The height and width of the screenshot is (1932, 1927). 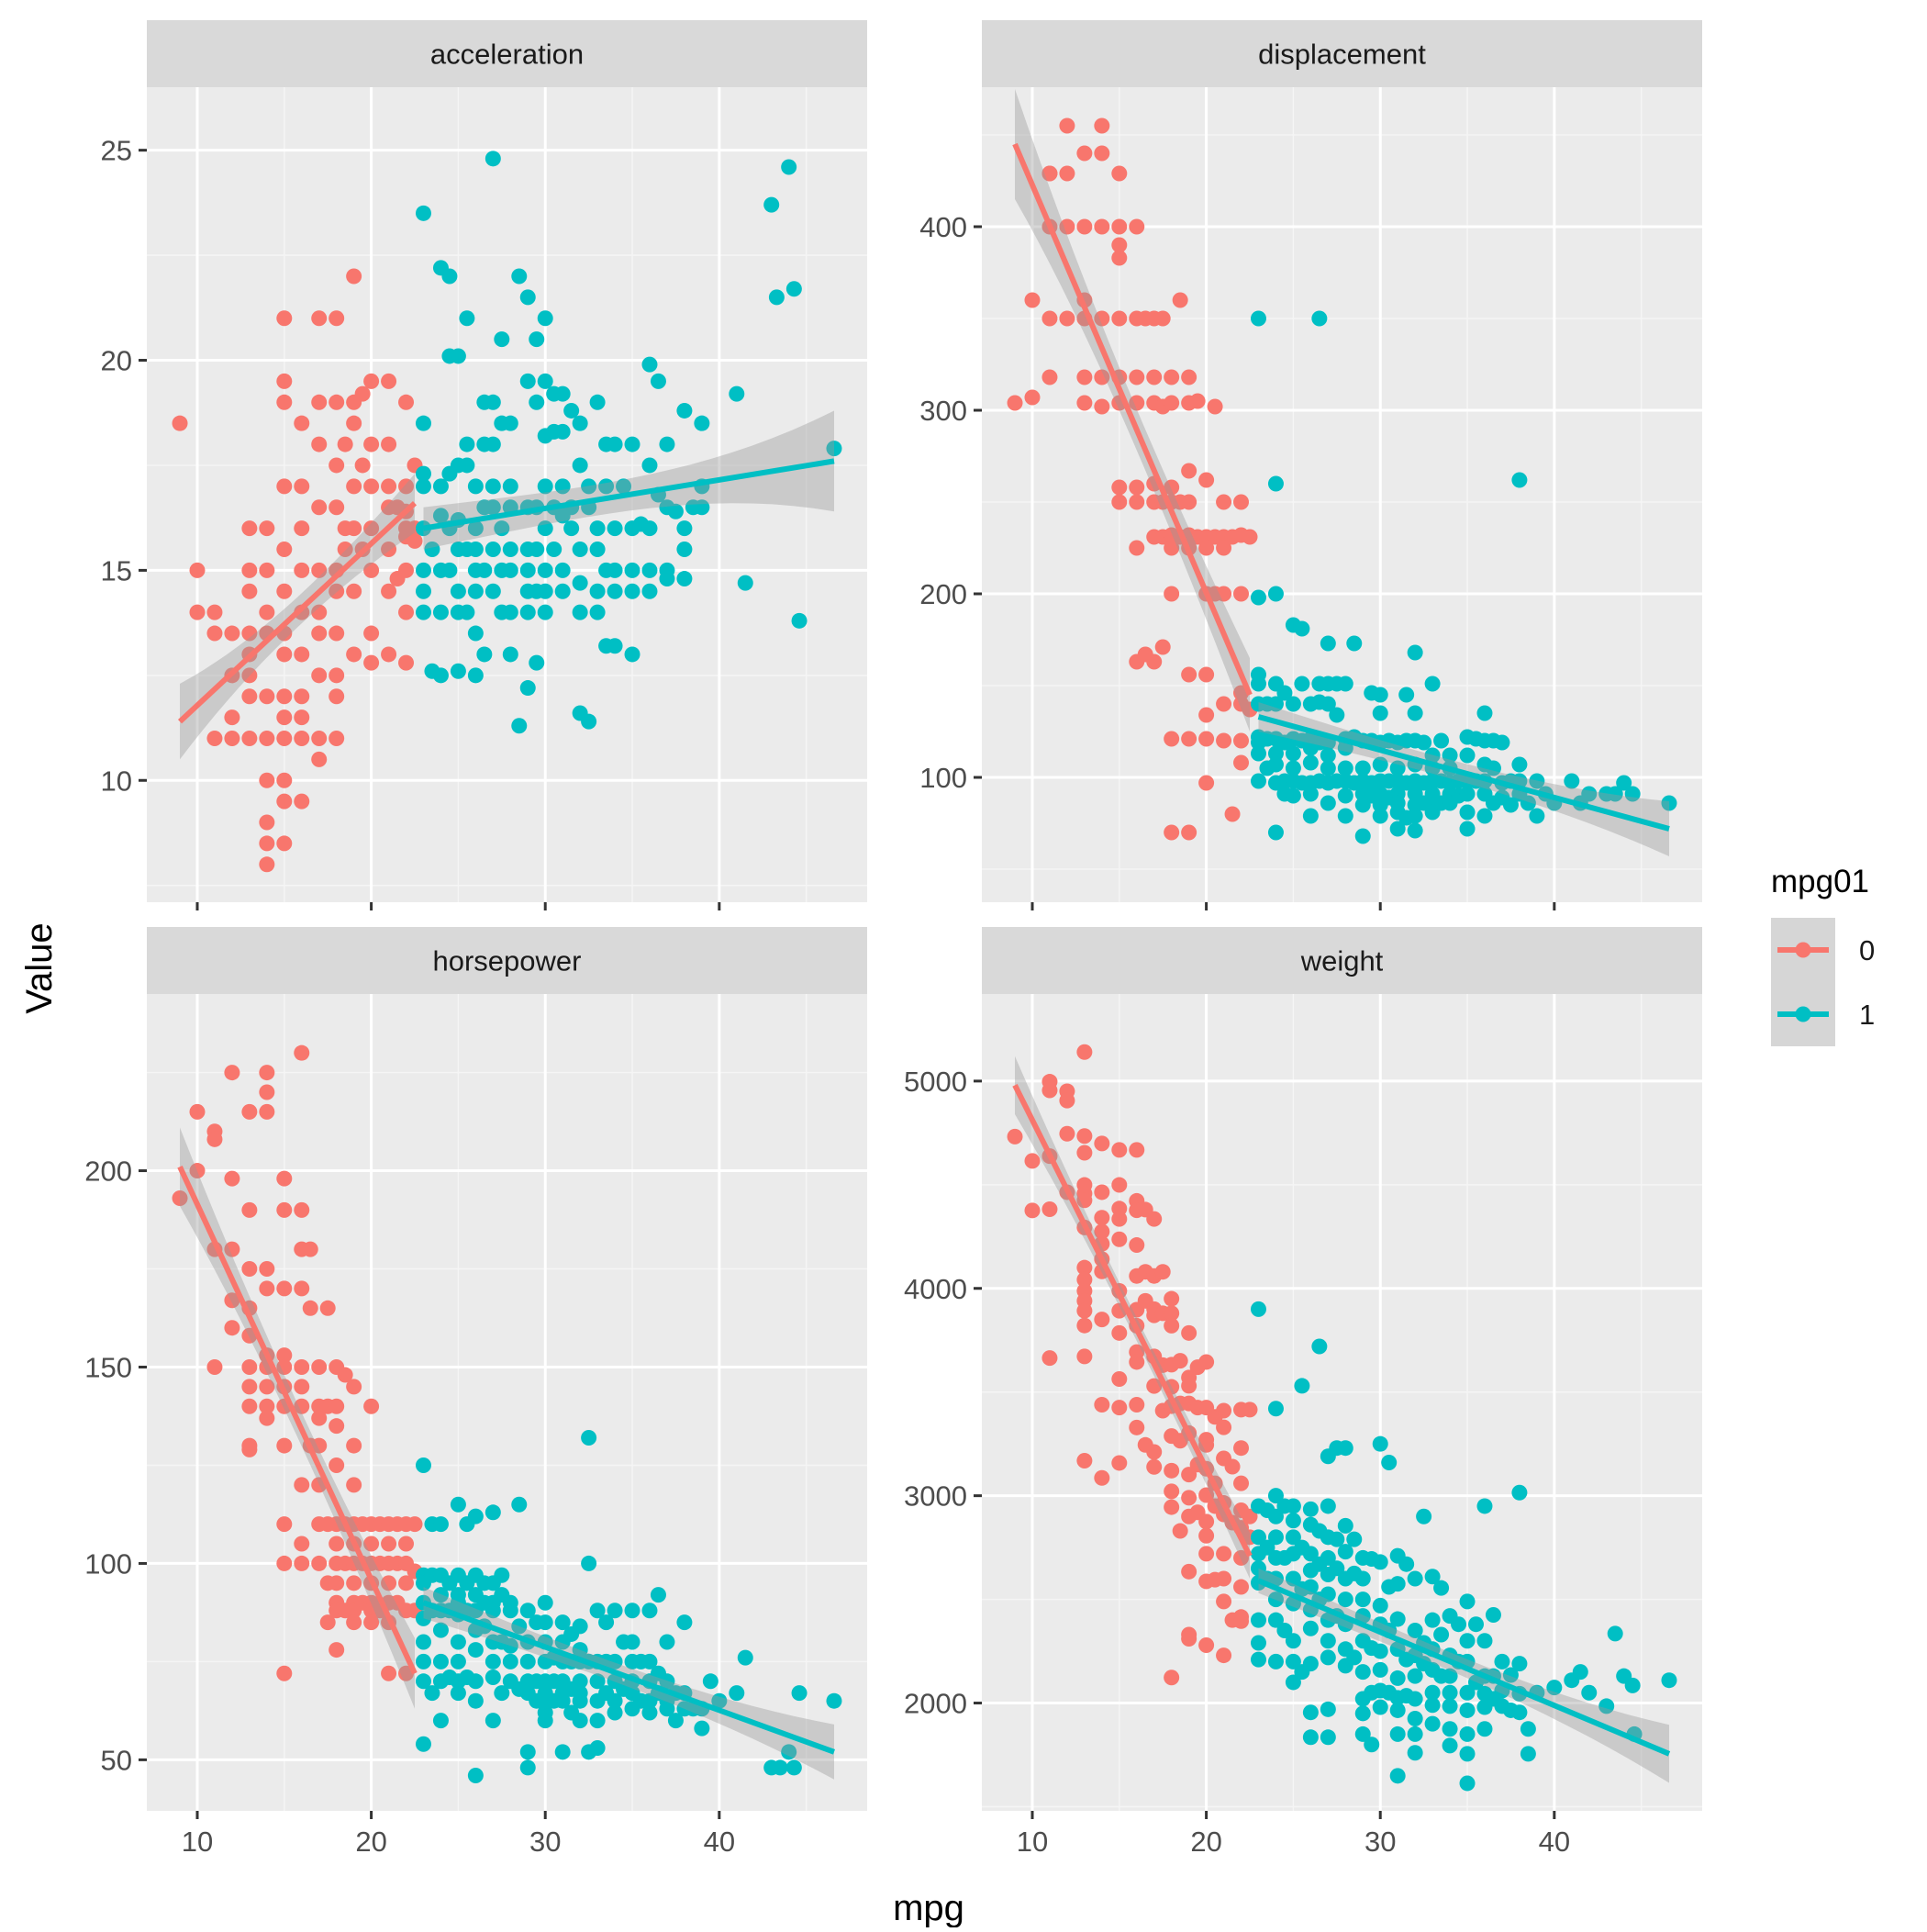 What do you see at coordinates (507, 961) in the screenshot?
I see `facet-strip-label: horsepower` at bounding box center [507, 961].